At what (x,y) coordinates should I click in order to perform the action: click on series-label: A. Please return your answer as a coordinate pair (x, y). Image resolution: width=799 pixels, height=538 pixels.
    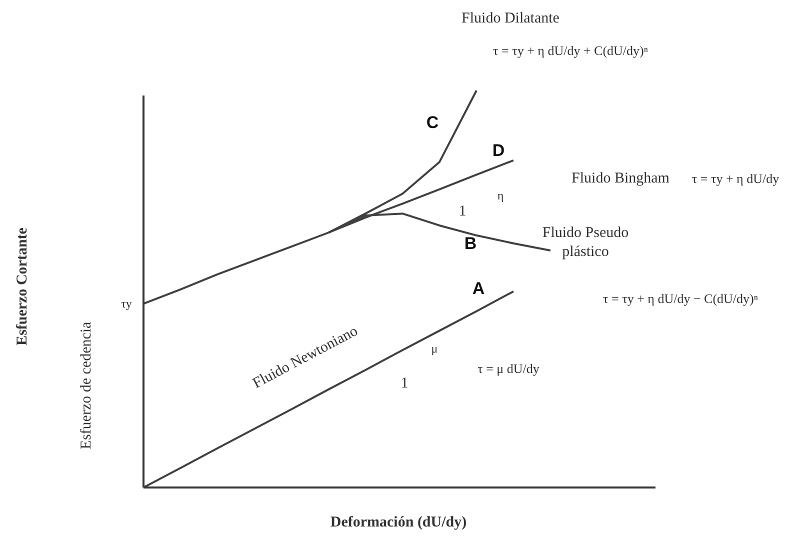
    Looking at the image, I should click on (478, 288).